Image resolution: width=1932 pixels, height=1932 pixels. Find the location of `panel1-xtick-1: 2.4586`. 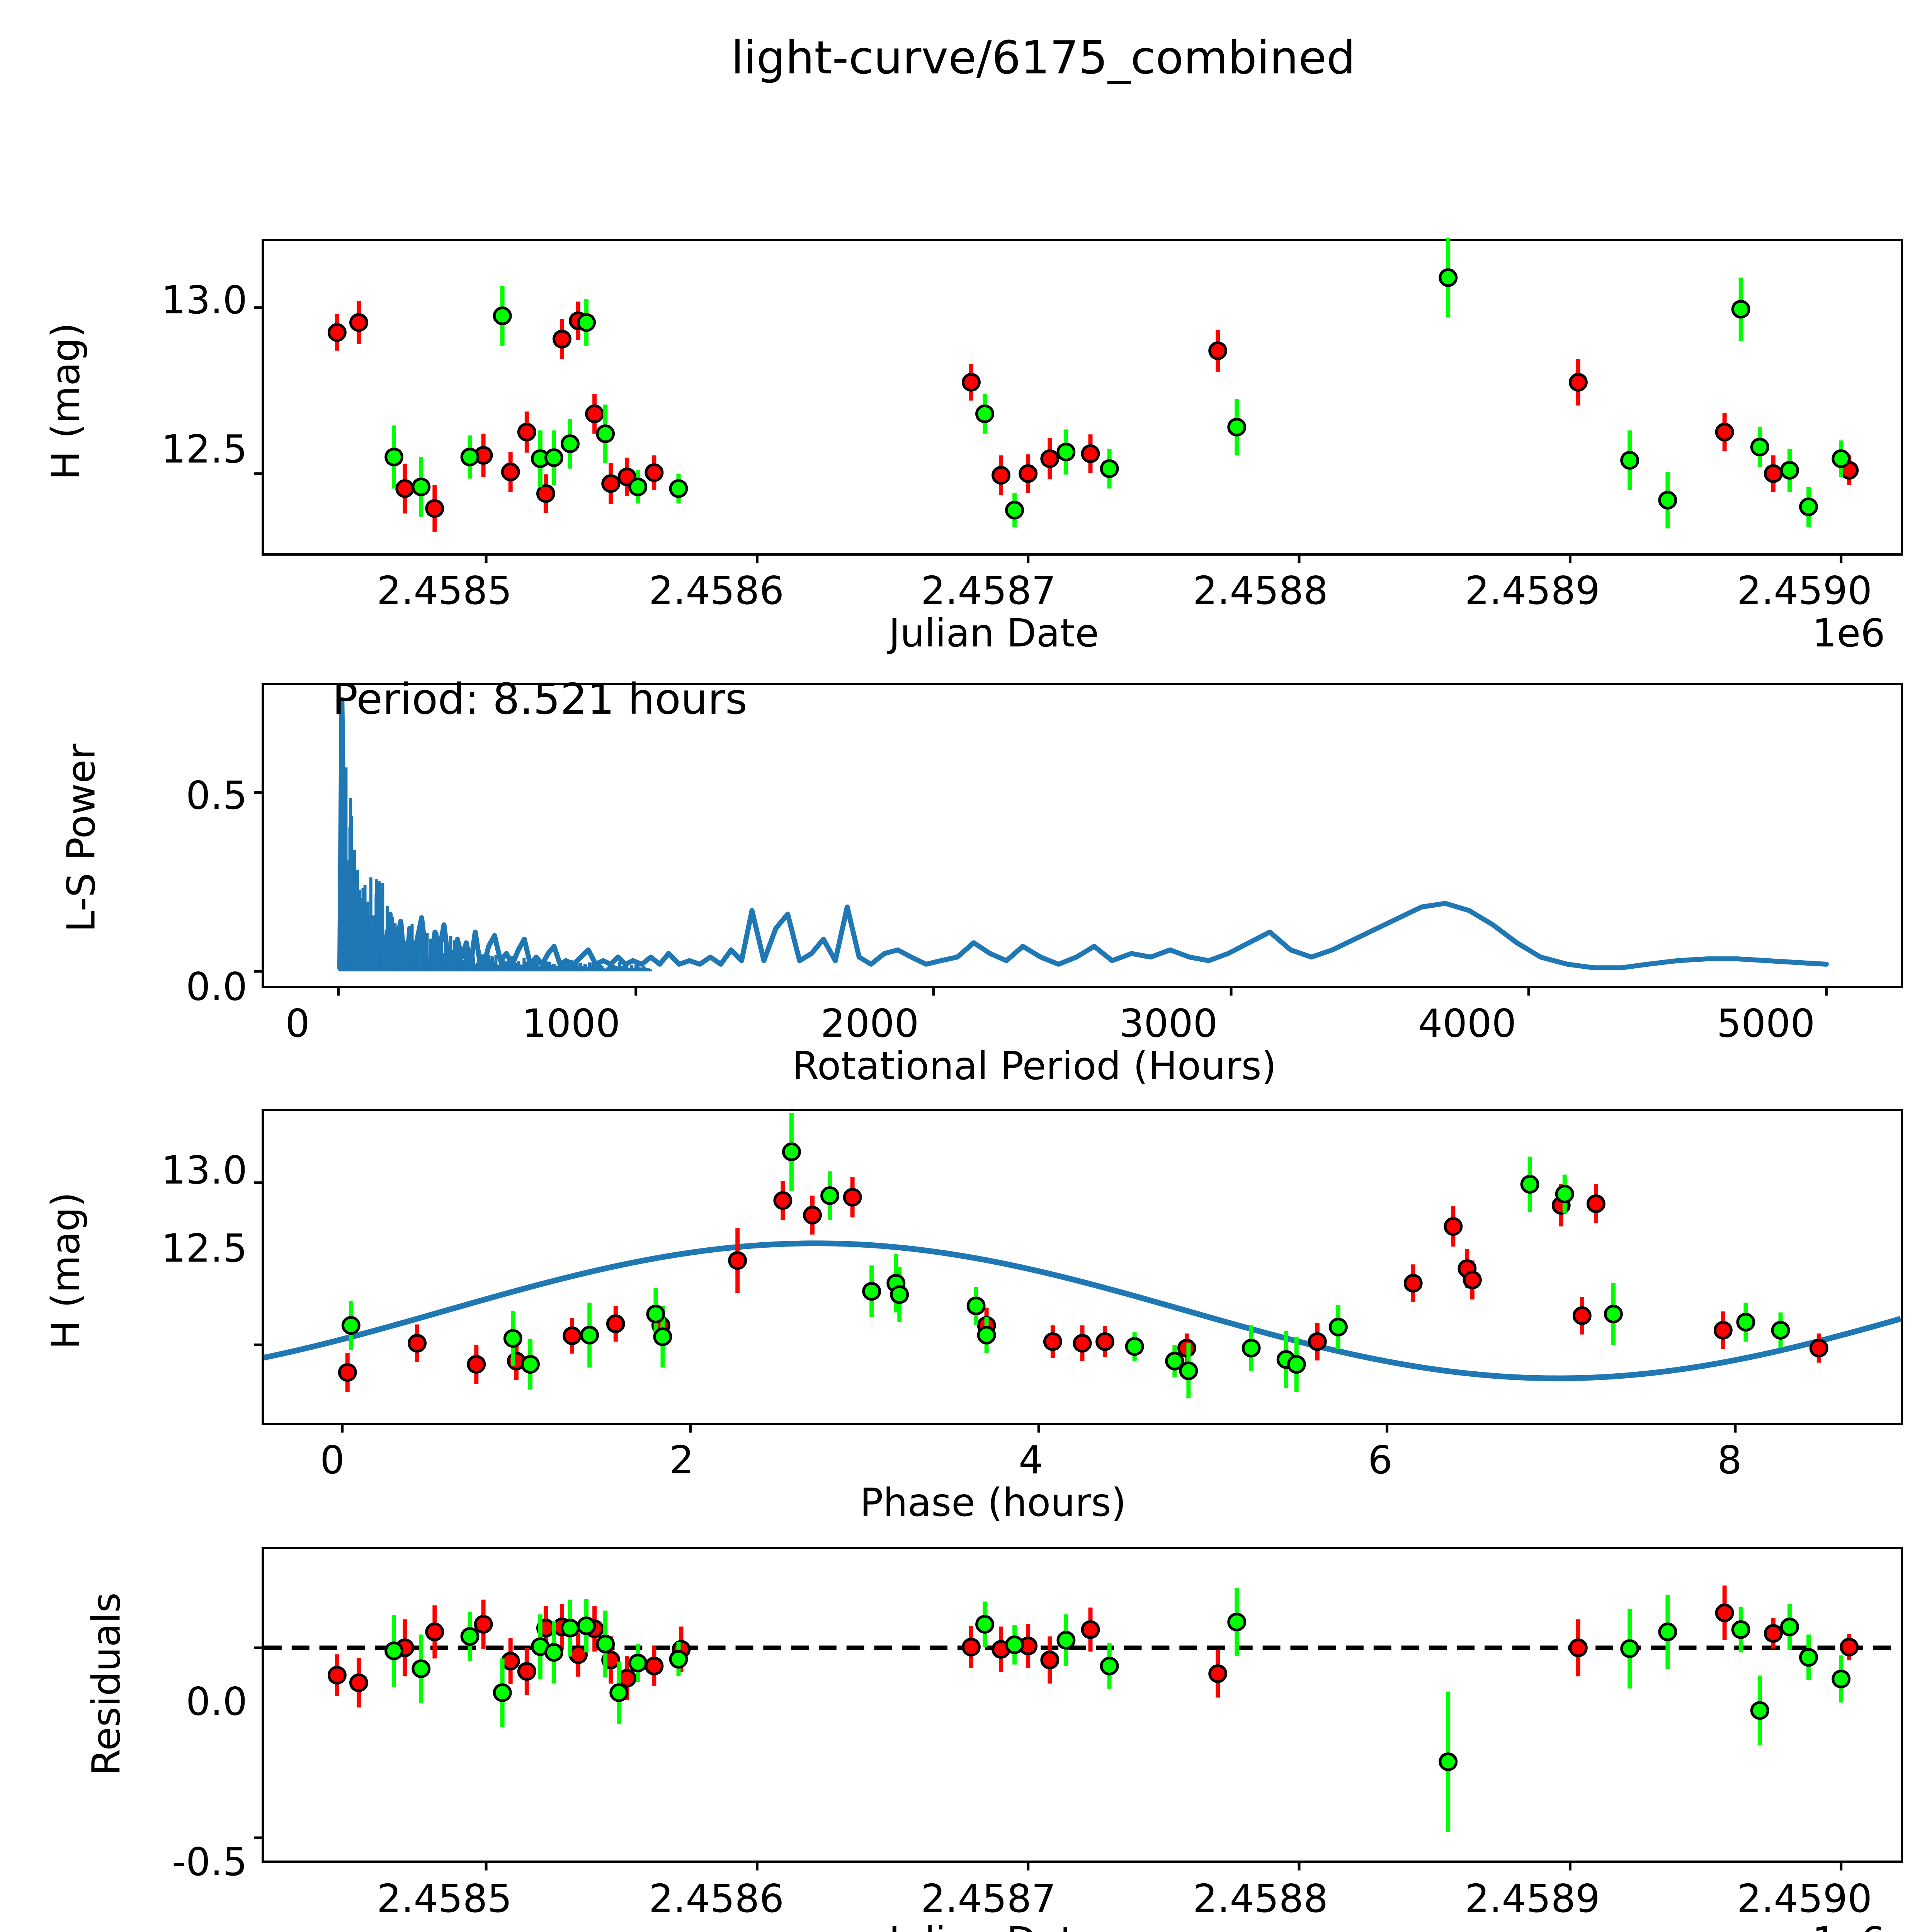

panel1-xtick-1: 2.4586 is located at coordinates (716, 590).